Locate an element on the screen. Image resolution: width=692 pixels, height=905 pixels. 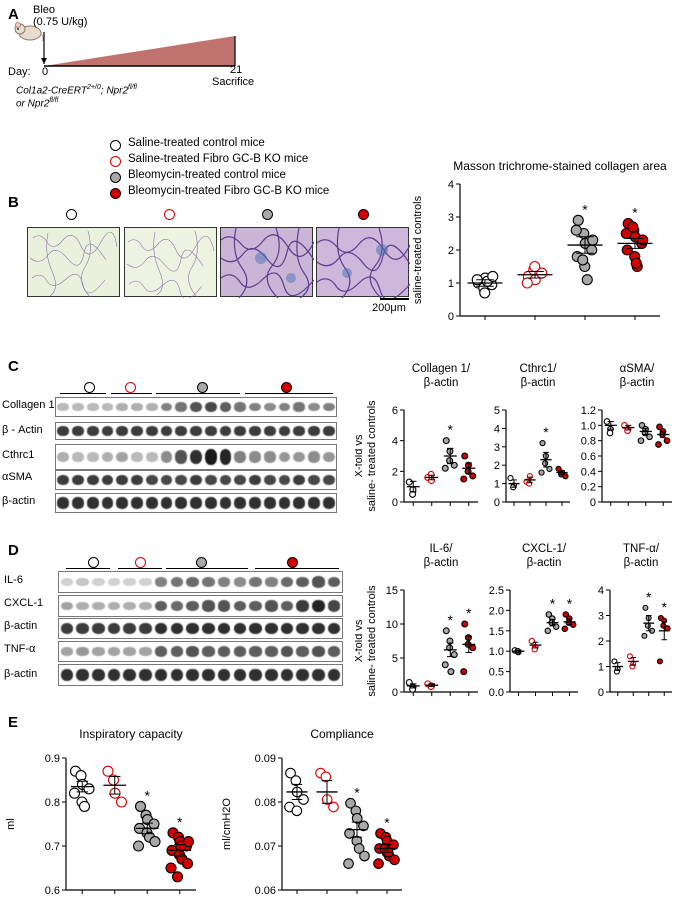
blot-il6 is located at coordinates (200, 582).